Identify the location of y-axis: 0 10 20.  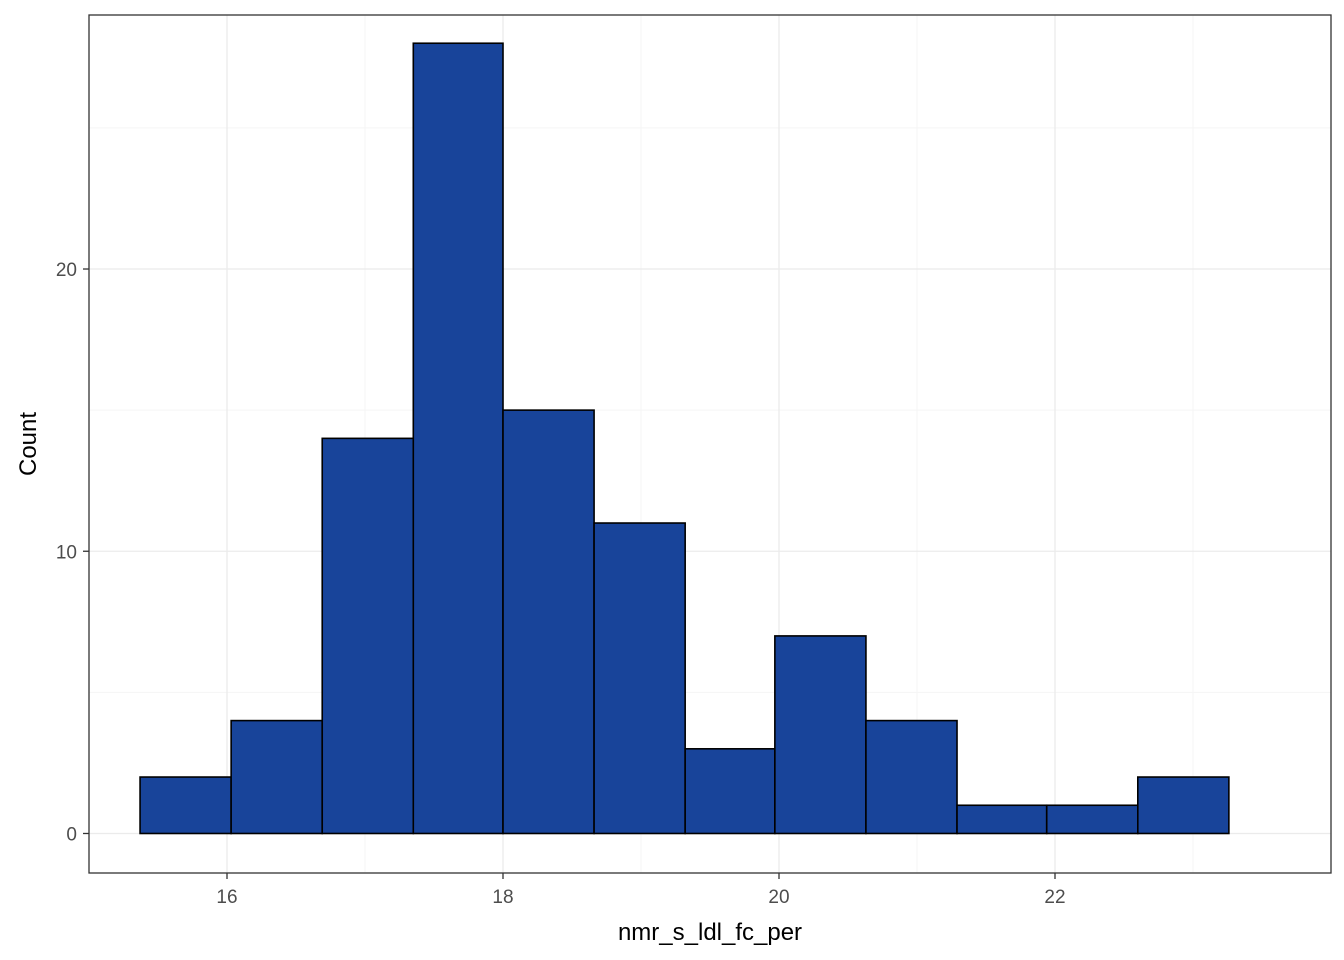
(72, 552).